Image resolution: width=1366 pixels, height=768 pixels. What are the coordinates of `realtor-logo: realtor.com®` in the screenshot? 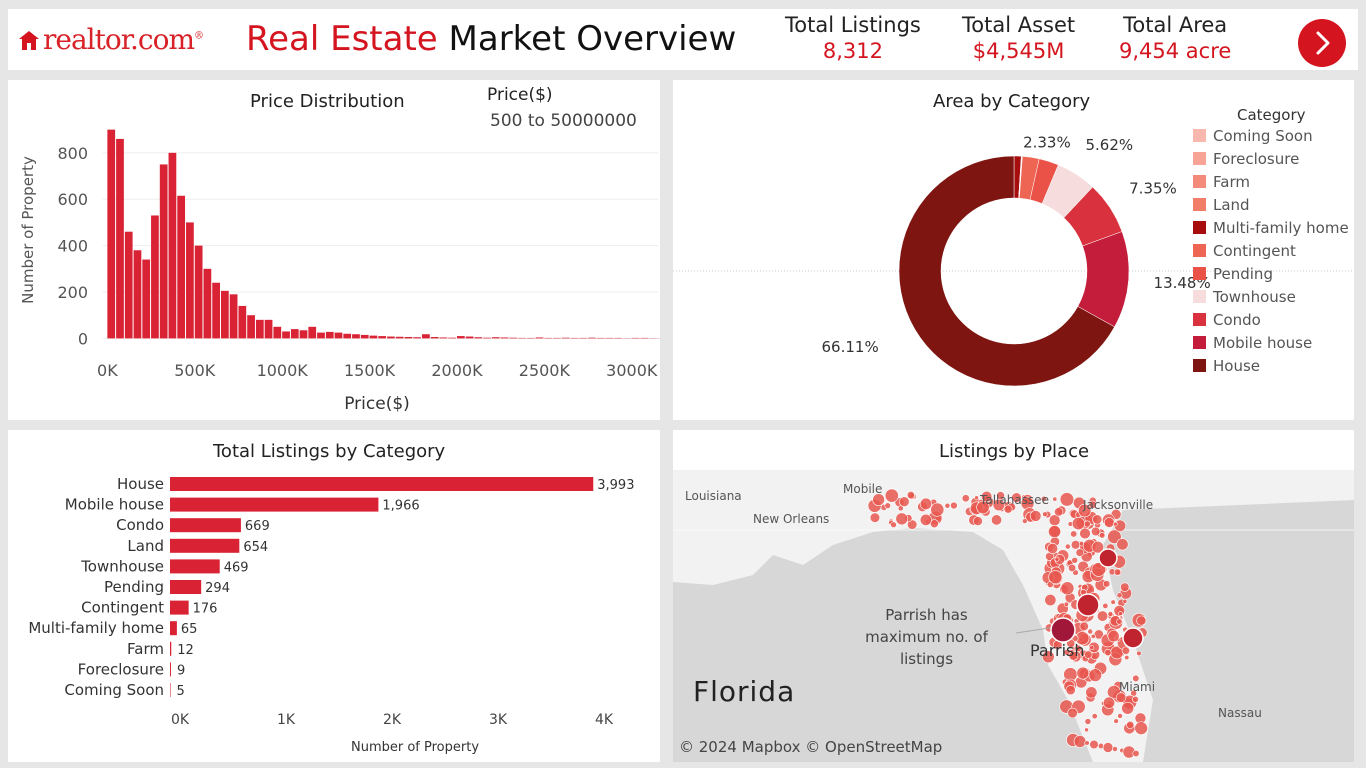 It's located at (111, 39).